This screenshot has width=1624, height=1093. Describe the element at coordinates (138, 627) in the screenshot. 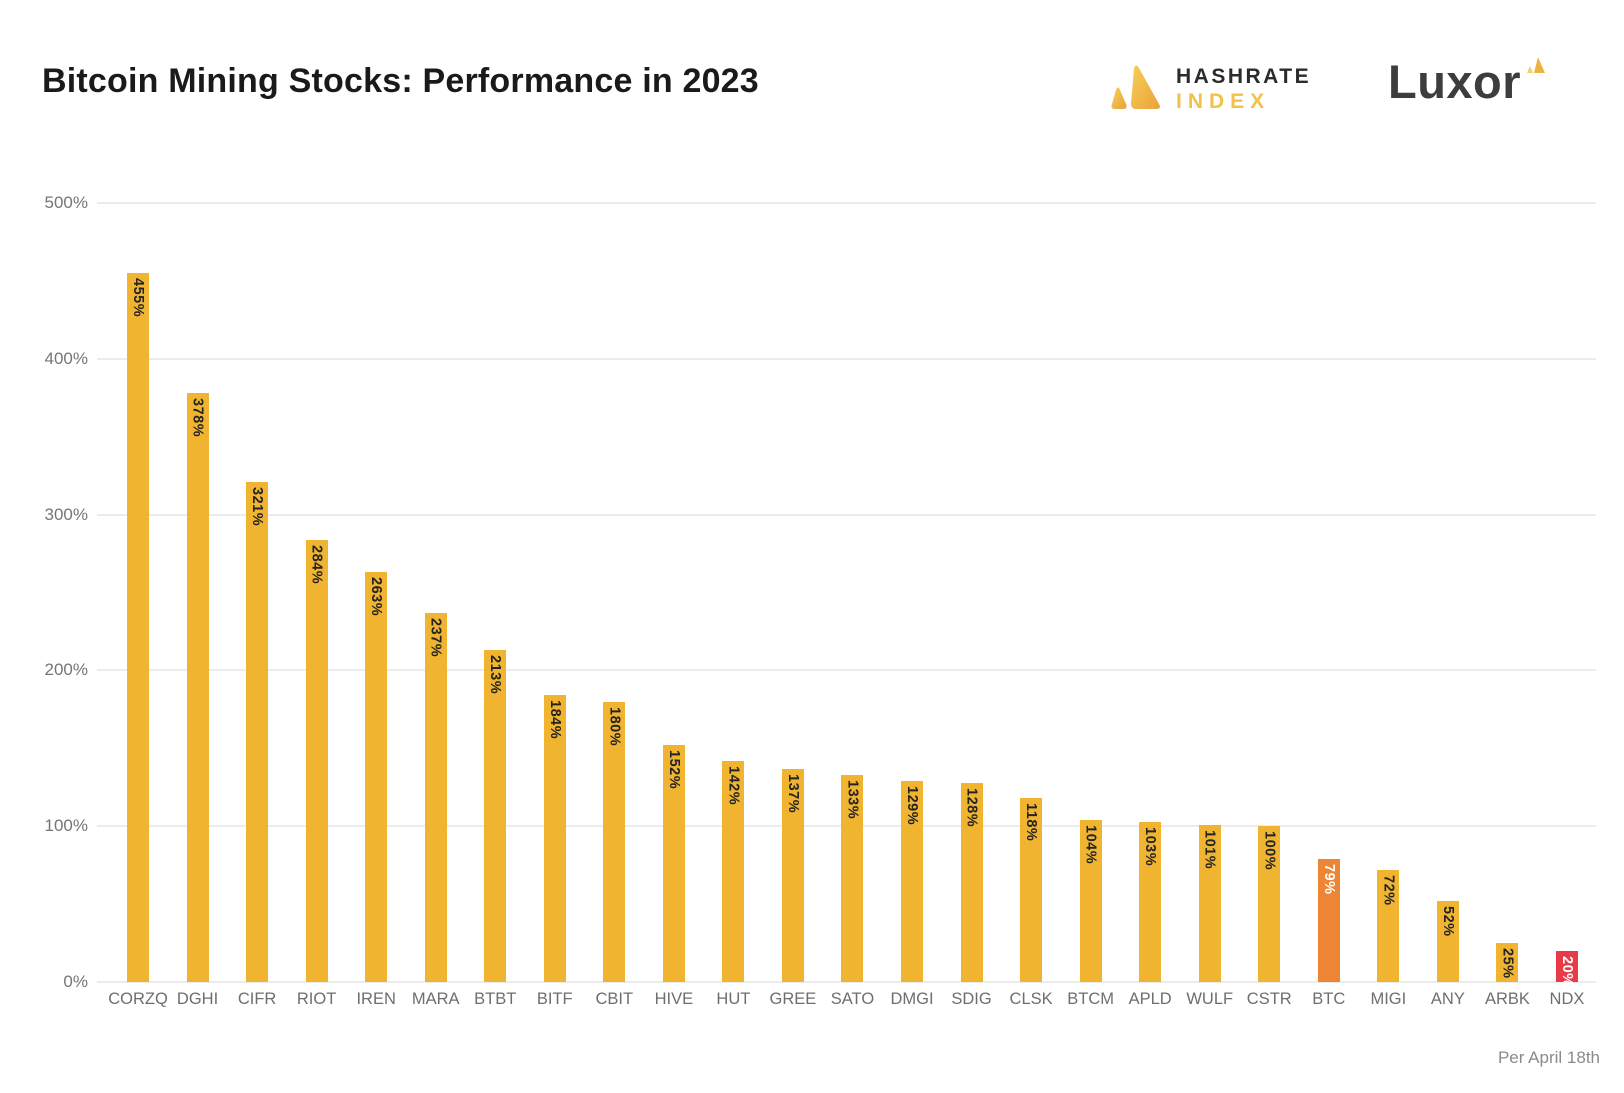

I see `bar-CORZQ: 455%` at that location.